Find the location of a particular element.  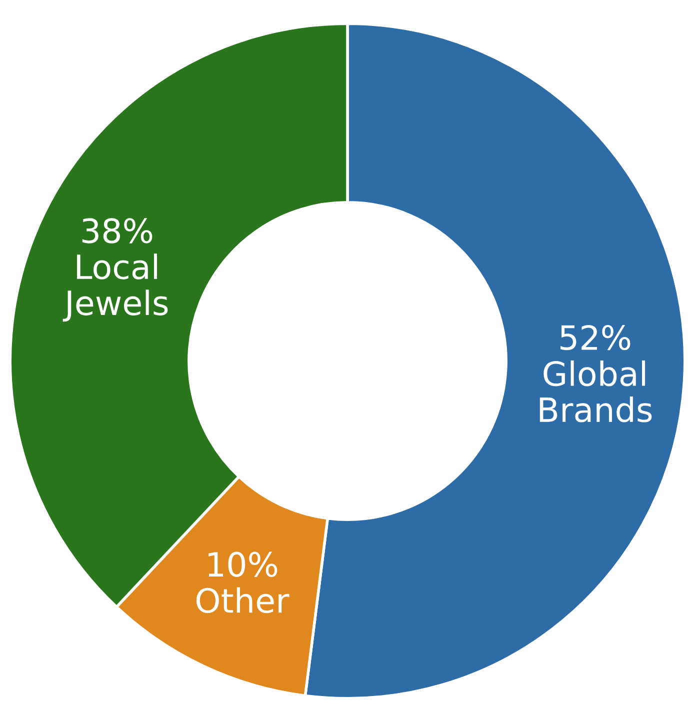

slice-label: Other is located at coordinates (243, 600).